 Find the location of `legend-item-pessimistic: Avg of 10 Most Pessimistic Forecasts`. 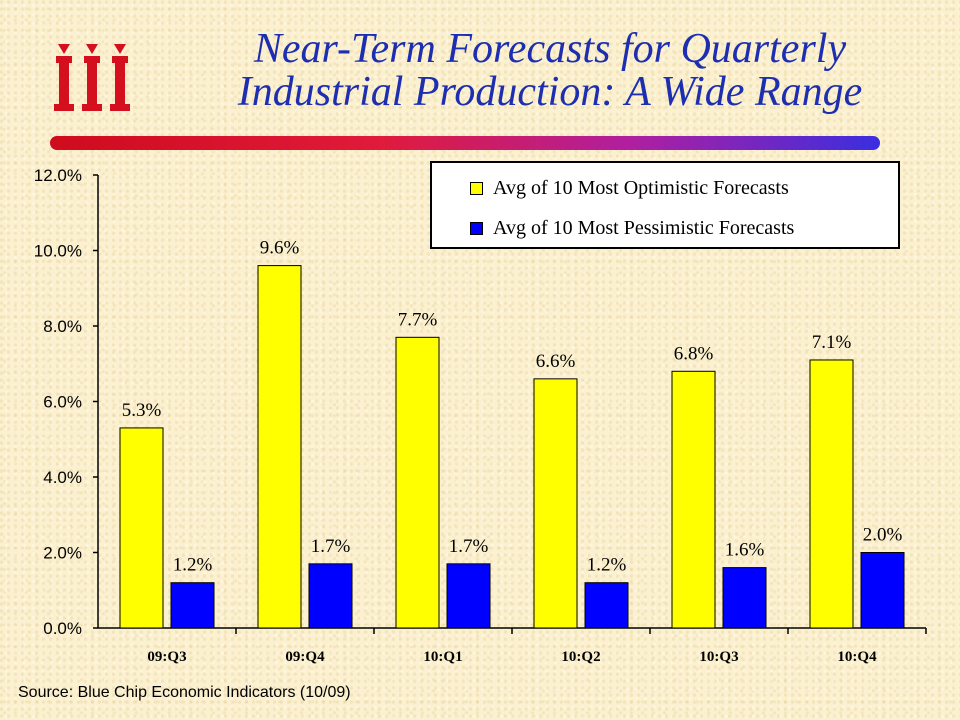

legend-item-pessimistic: Avg of 10 Most Pessimistic Forecasts is located at coordinates (632, 228).